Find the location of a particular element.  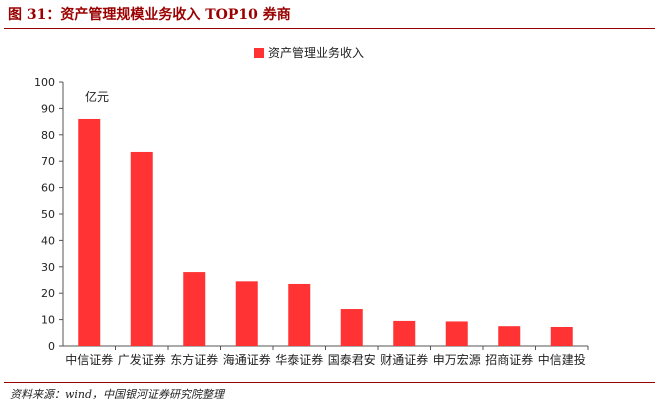

x-tick-label: 海通证券 is located at coordinates (247, 359).